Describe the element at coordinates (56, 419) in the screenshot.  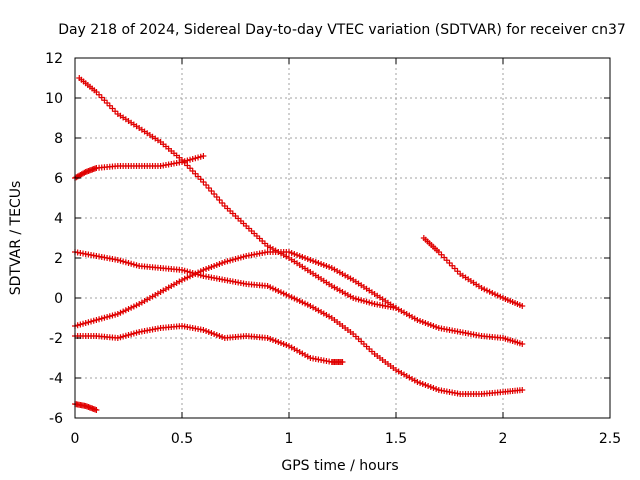
I see `y-tick-label: -6` at that location.